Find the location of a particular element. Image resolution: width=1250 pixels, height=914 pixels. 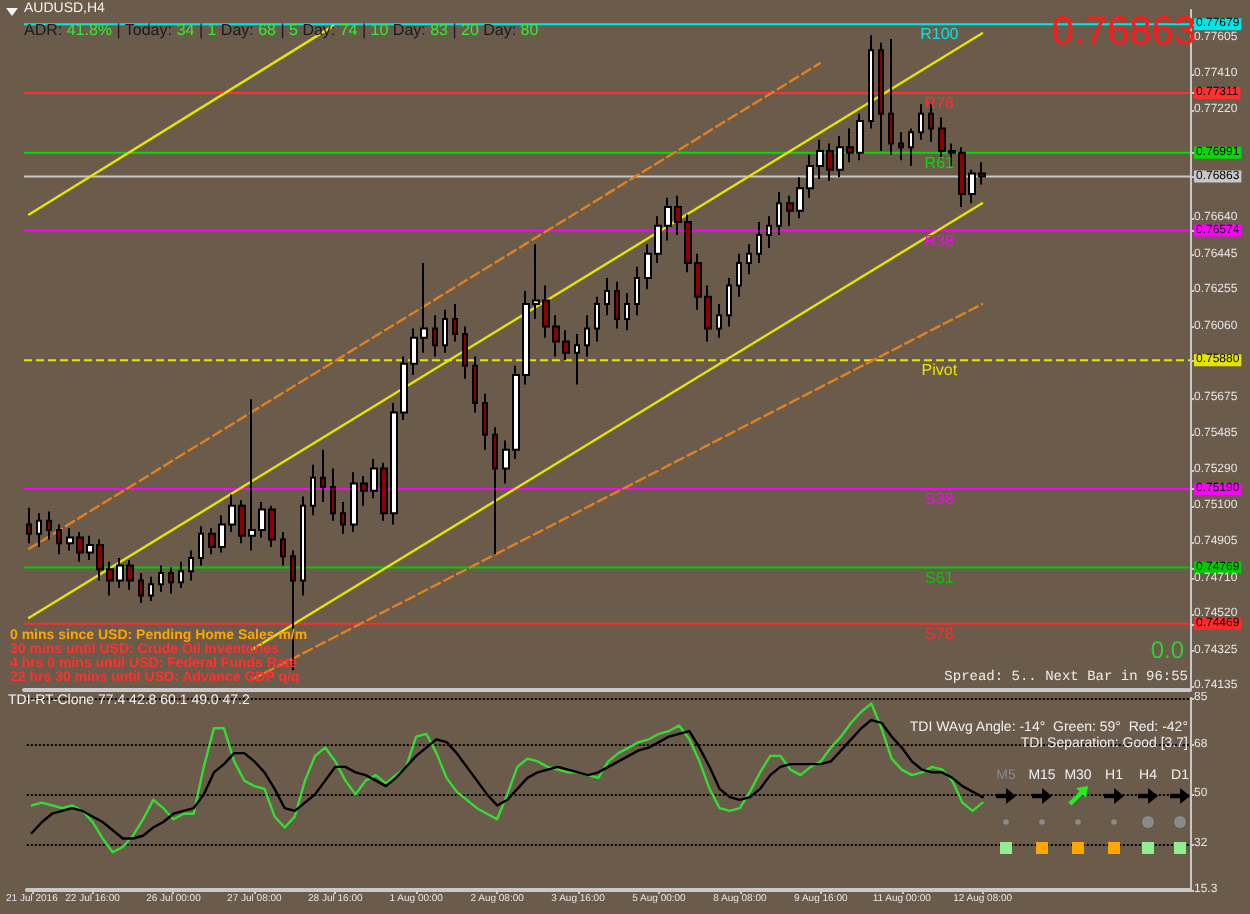

ref-line-label: R38 is located at coordinates (940, 240).